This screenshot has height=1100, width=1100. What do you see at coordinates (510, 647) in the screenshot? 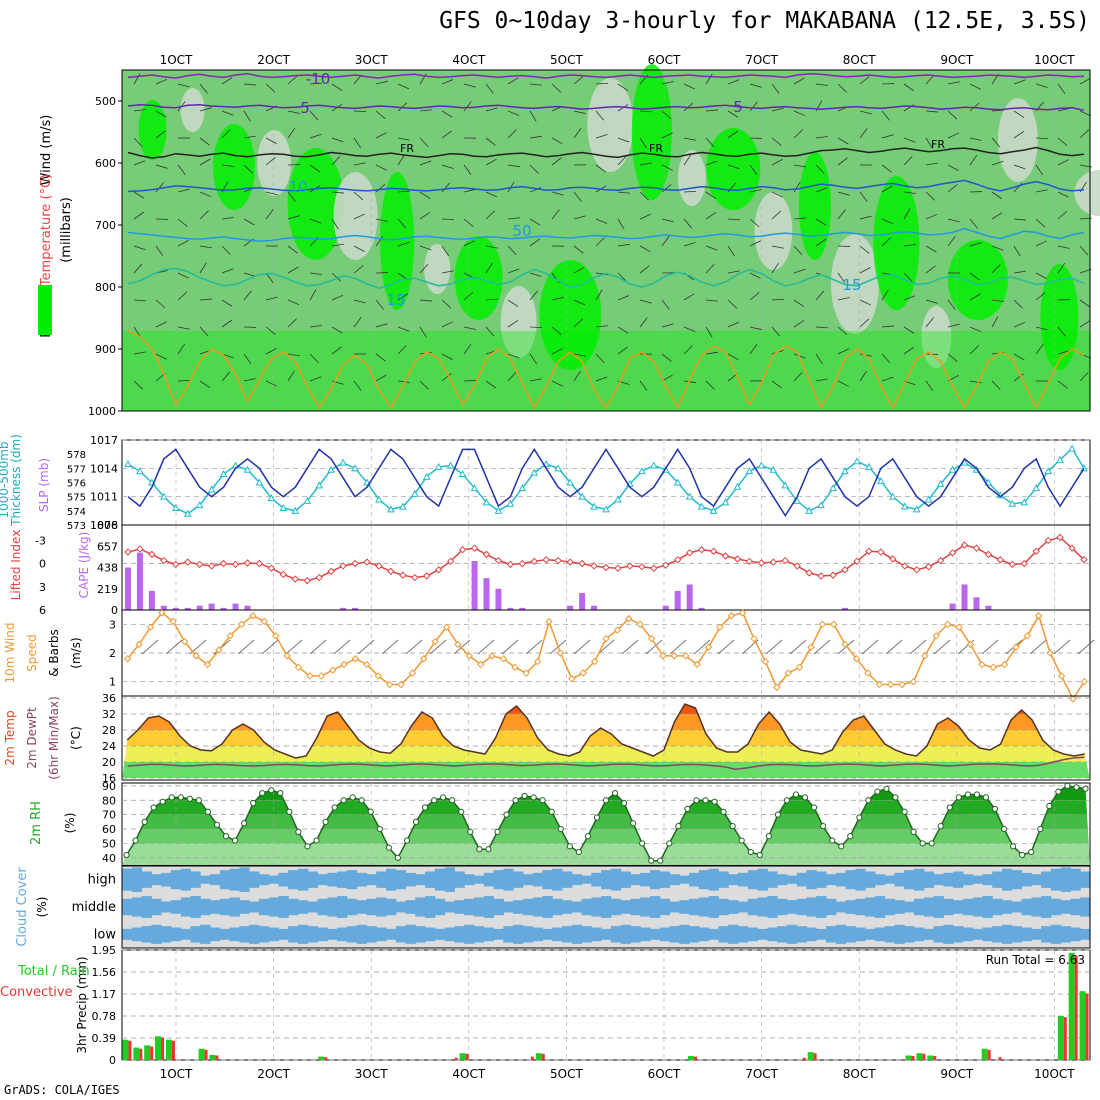
I see `surface-wind-barb` at bounding box center [510, 647].